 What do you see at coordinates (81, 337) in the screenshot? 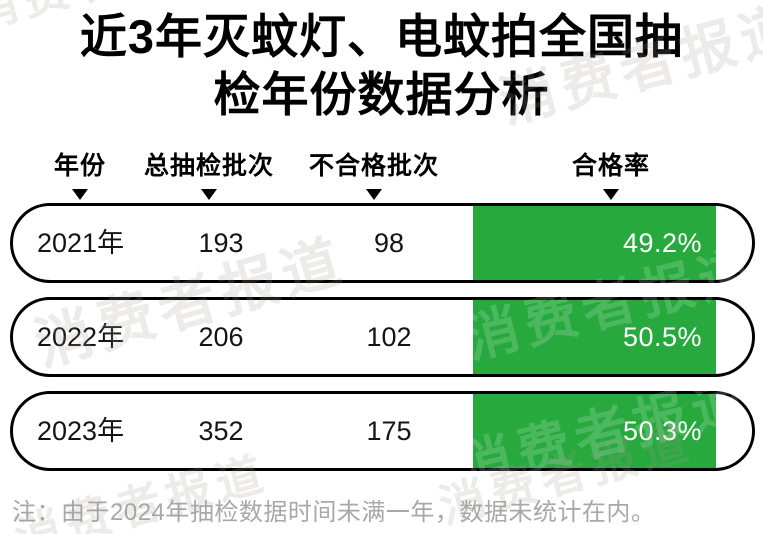
I see `year-cell: 2022年` at bounding box center [81, 337].